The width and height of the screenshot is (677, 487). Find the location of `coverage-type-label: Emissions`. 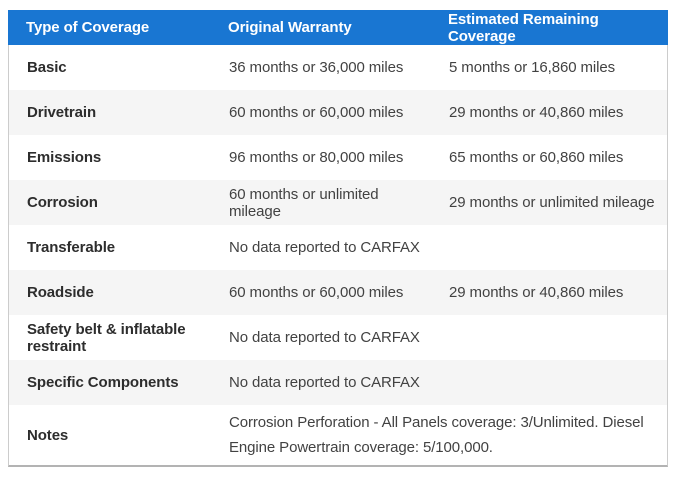

coverage-type-label: Emissions is located at coordinates (64, 157).